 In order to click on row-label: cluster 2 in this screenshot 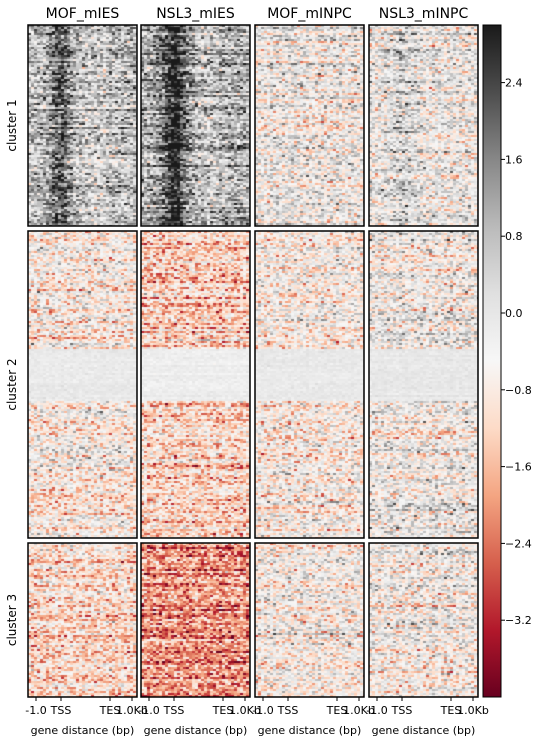, I will do `click(12, 384)`.